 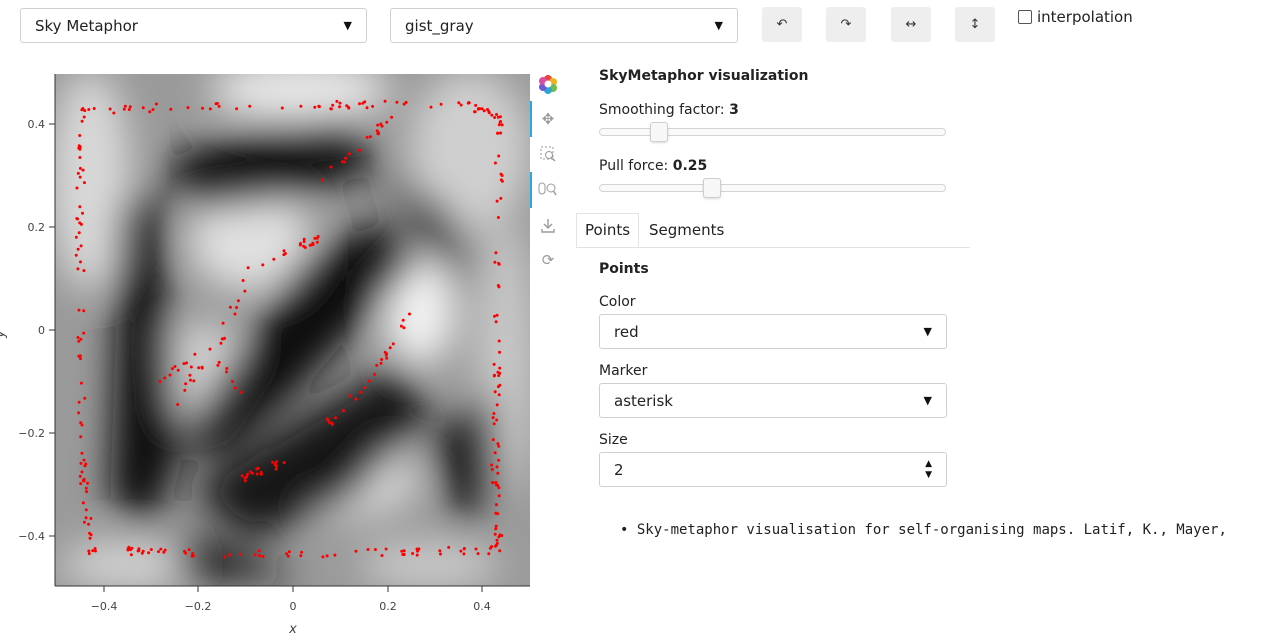 What do you see at coordinates (607, 230) in the screenshot?
I see `tab-points: Points` at bounding box center [607, 230].